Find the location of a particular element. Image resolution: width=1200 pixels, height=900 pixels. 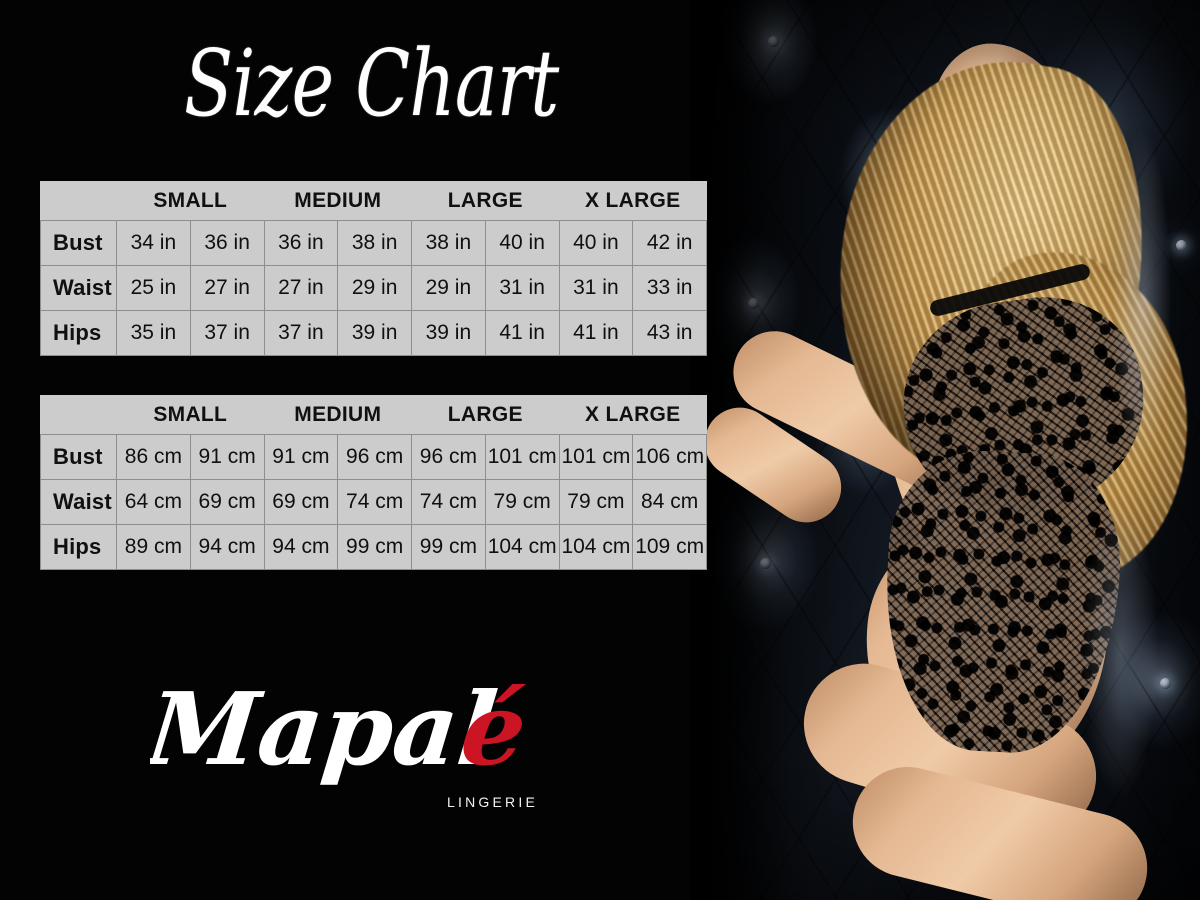

brand-logo: Mapal é LINGERIE is located at coordinates (360, 747).